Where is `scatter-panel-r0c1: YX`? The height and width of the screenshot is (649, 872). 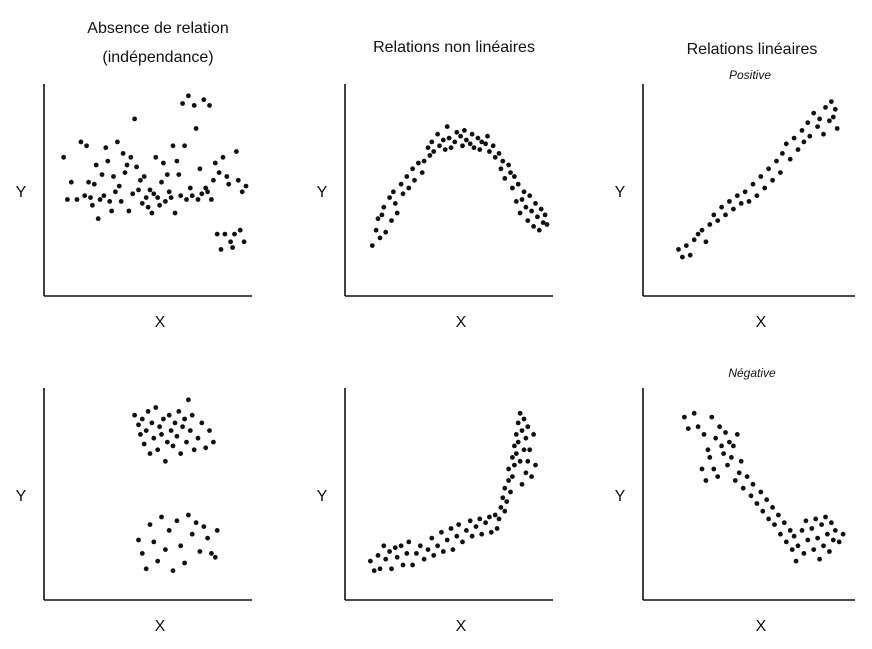 scatter-panel-r0c1: YX is located at coordinates (435, 207).